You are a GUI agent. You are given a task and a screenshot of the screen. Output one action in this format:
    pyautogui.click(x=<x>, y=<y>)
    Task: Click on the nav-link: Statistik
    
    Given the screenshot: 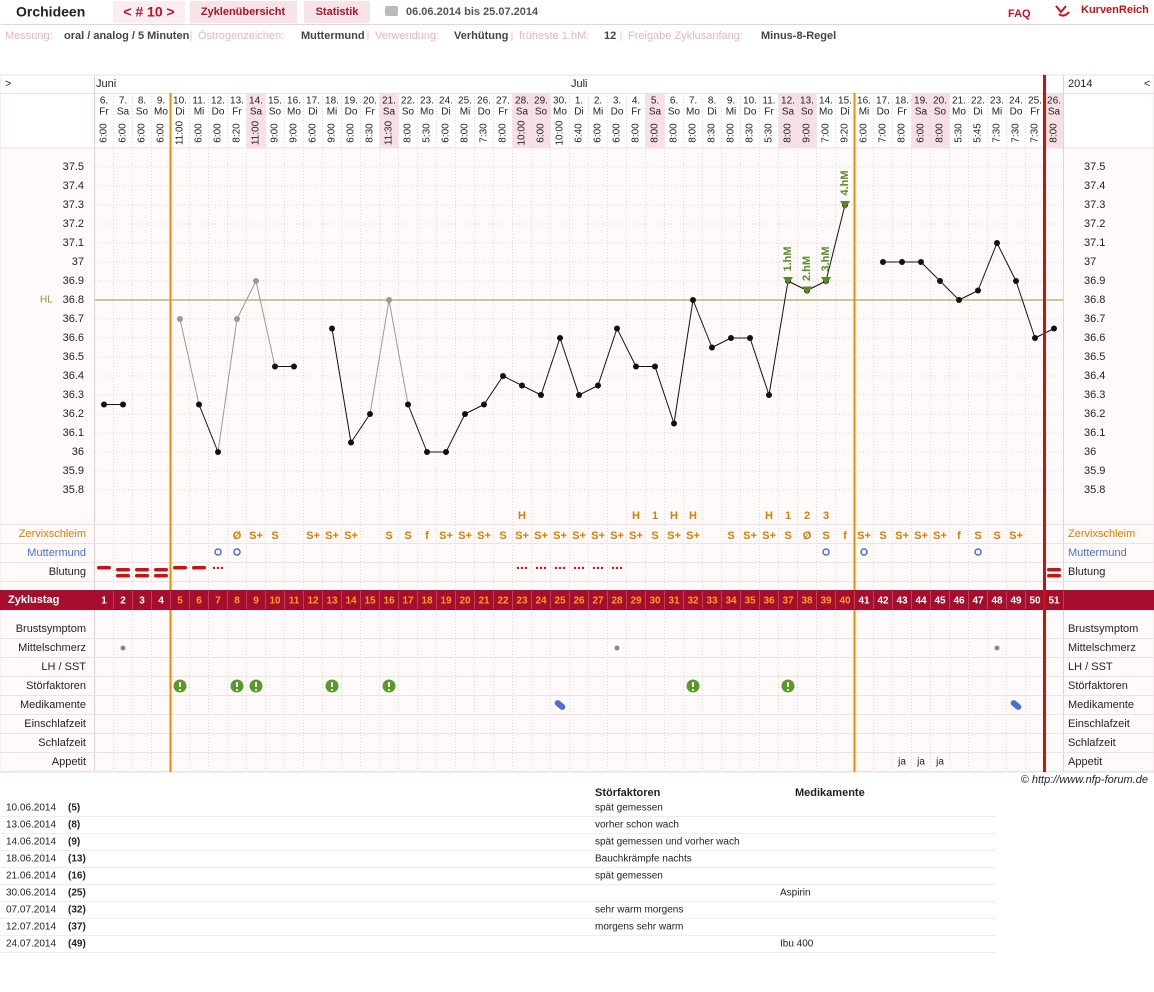 What is the action you would take?
    pyautogui.click(x=338, y=12)
    